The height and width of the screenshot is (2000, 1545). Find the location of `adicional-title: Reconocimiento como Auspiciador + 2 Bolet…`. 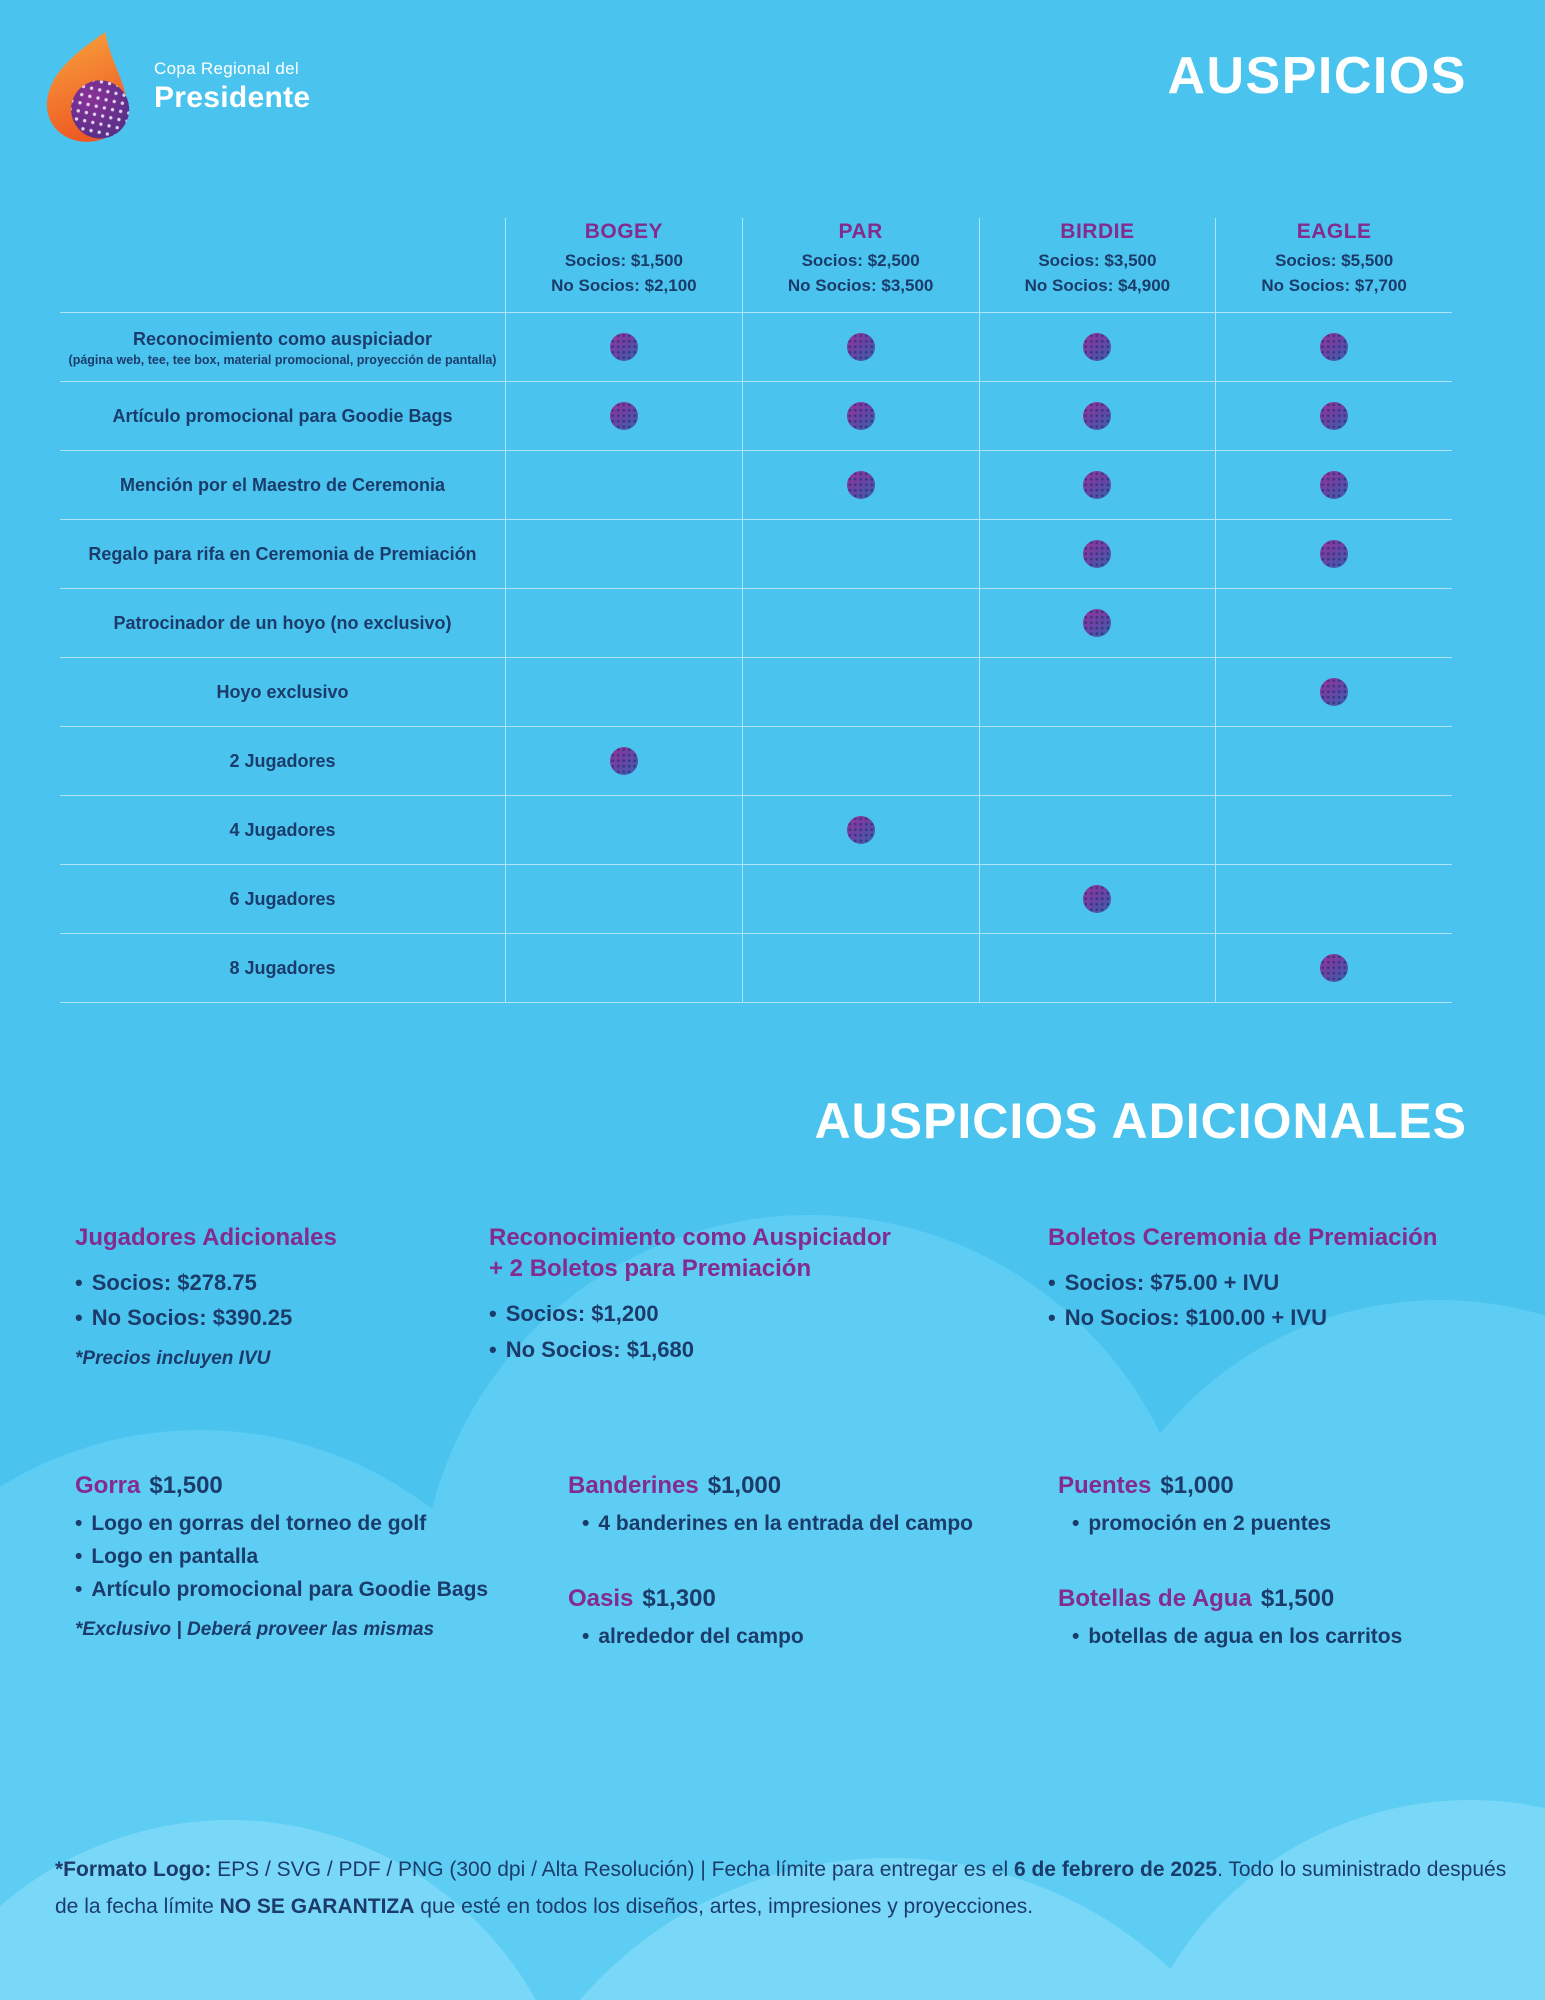

adicional-title: Reconocimiento como Auspiciador + 2 Bolet… is located at coordinates (729, 1253).